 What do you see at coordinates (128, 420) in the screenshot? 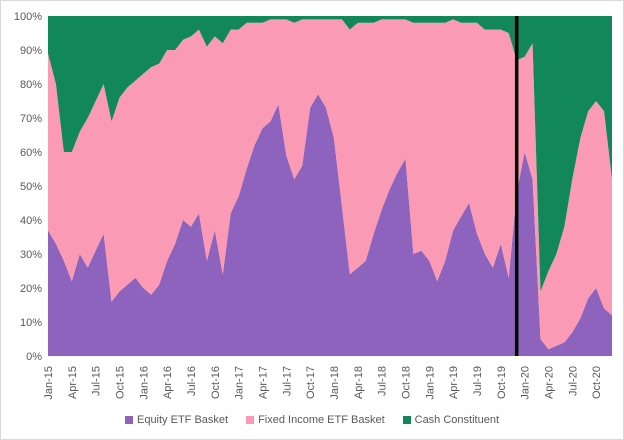
I see `legend-swatch-equity` at bounding box center [128, 420].